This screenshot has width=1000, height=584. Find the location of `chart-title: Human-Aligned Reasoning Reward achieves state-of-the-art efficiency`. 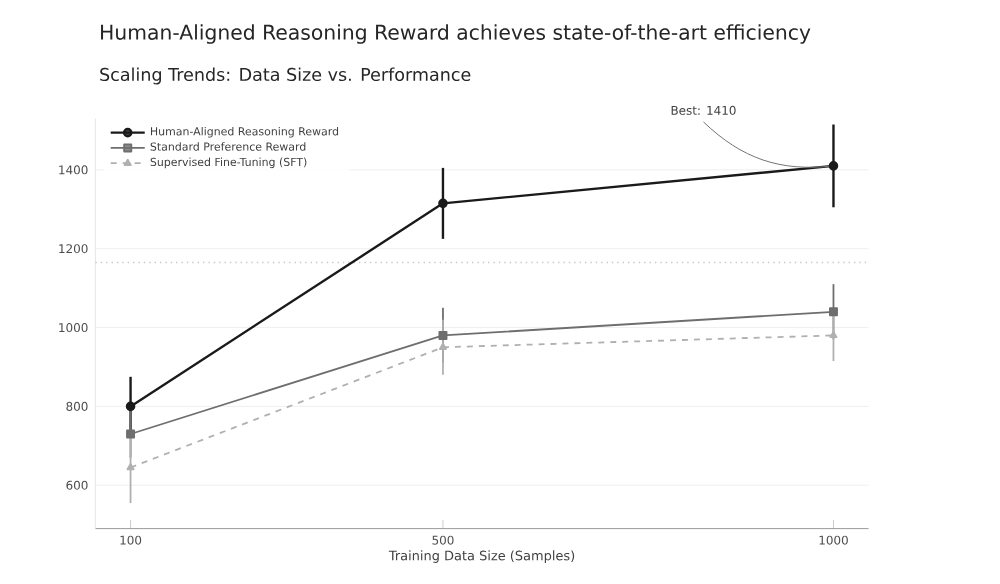

chart-title: Human-Aligned Reasoning Reward achieves state-of-the-art efficiency is located at coordinates (456, 34).